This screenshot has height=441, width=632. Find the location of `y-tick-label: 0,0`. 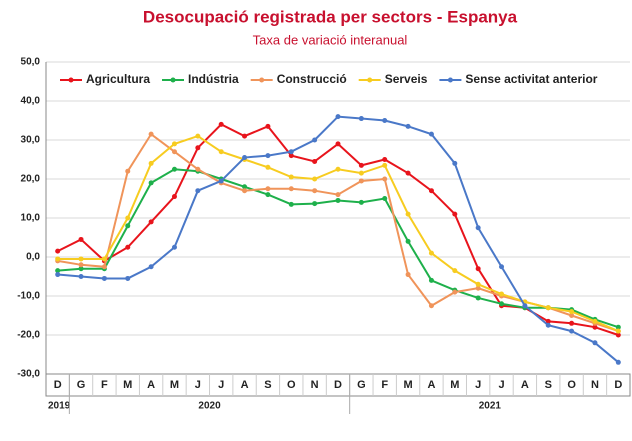

y-tick-label: 0,0 is located at coordinates (33, 257).